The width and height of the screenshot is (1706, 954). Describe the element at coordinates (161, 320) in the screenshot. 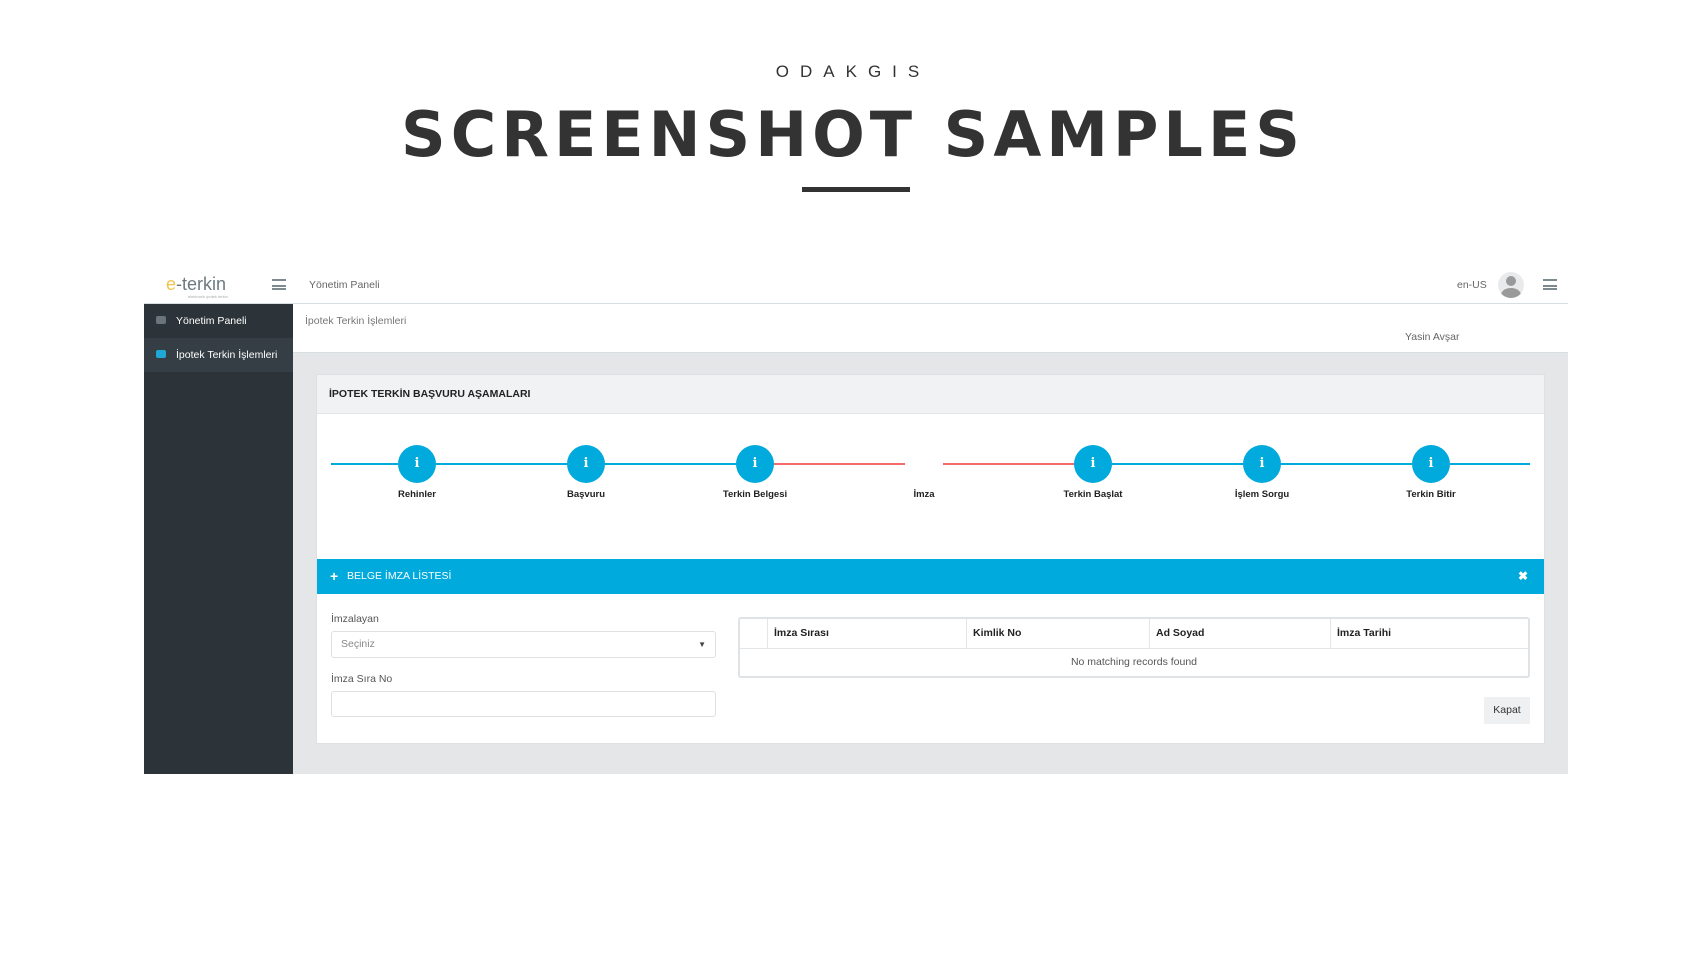

I see `dashboard-icon` at that location.